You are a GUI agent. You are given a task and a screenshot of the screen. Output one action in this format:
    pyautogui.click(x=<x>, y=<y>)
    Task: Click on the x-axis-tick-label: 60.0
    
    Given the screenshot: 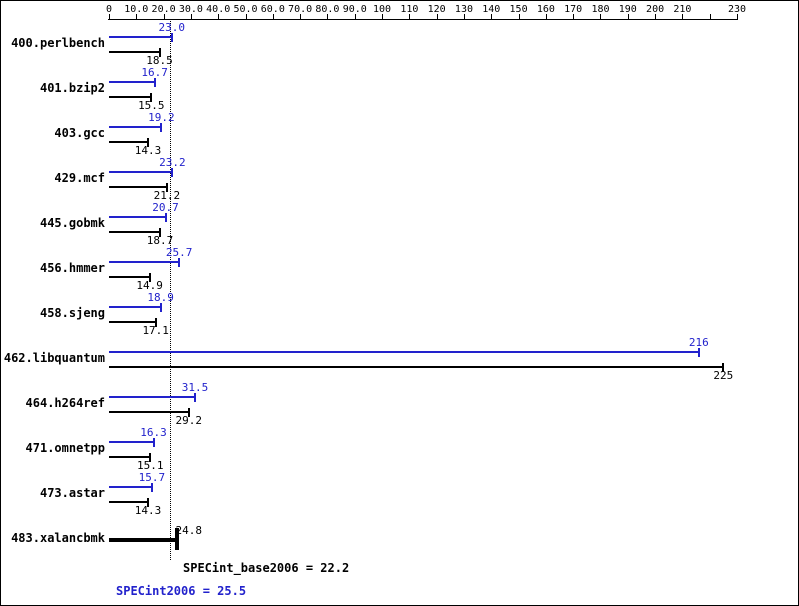 What is the action you would take?
    pyautogui.click(x=272, y=9)
    